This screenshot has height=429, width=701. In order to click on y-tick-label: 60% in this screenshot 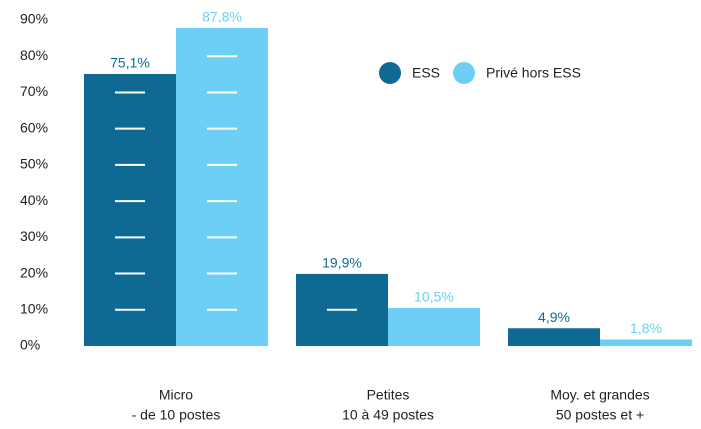, I will do `click(34, 127)`.